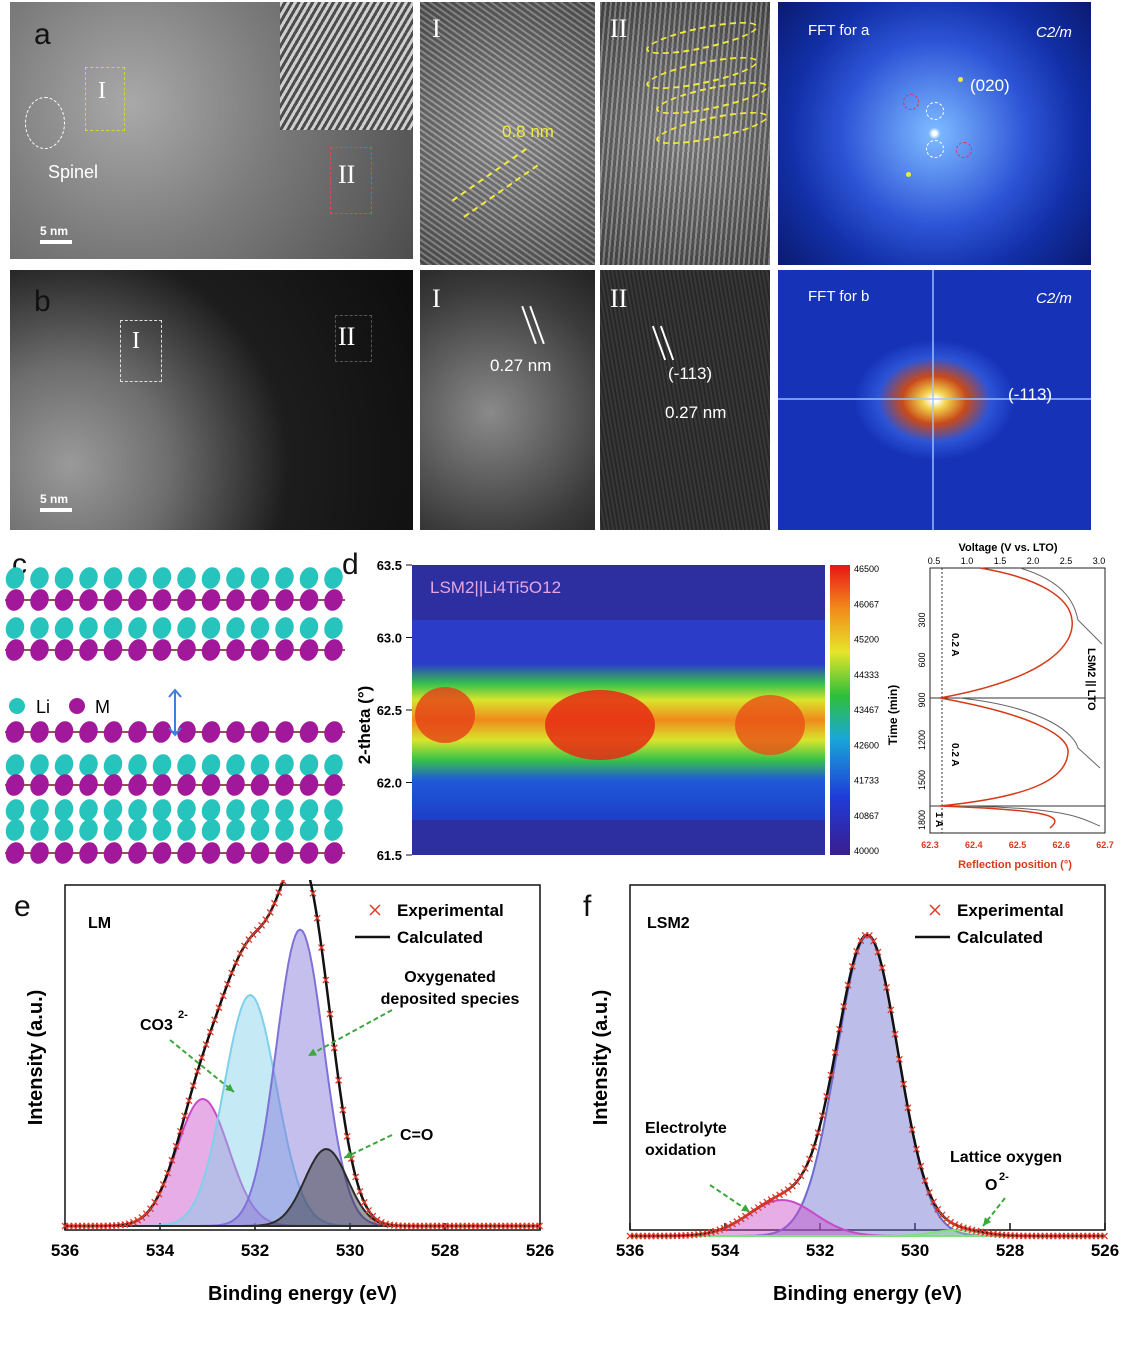  Describe the element at coordinates (866, 745) in the screenshot. I see `colorbar-tick-label: 42600` at that location.